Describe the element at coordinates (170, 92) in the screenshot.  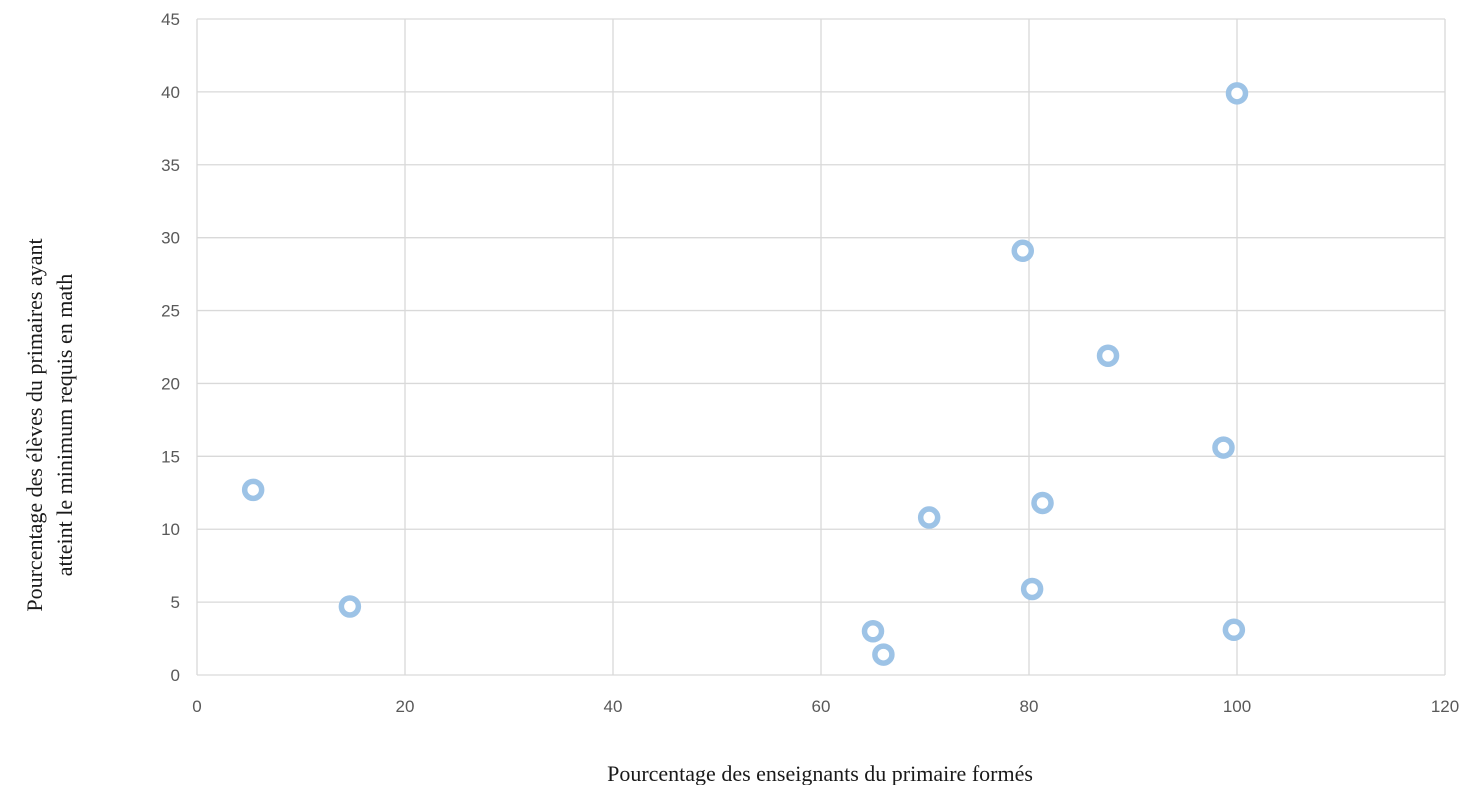
I see `y-tick-label: 40` at that location.